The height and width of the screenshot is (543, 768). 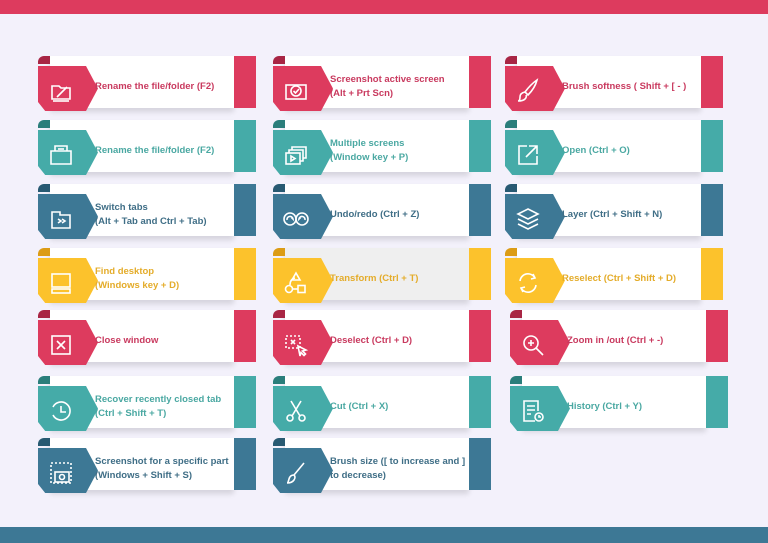 What do you see at coordinates (382, 406) in the screenshot?
I see `shortcut-card-cut: Cut (Ctrl + X)` at bounding box center [382, 406].